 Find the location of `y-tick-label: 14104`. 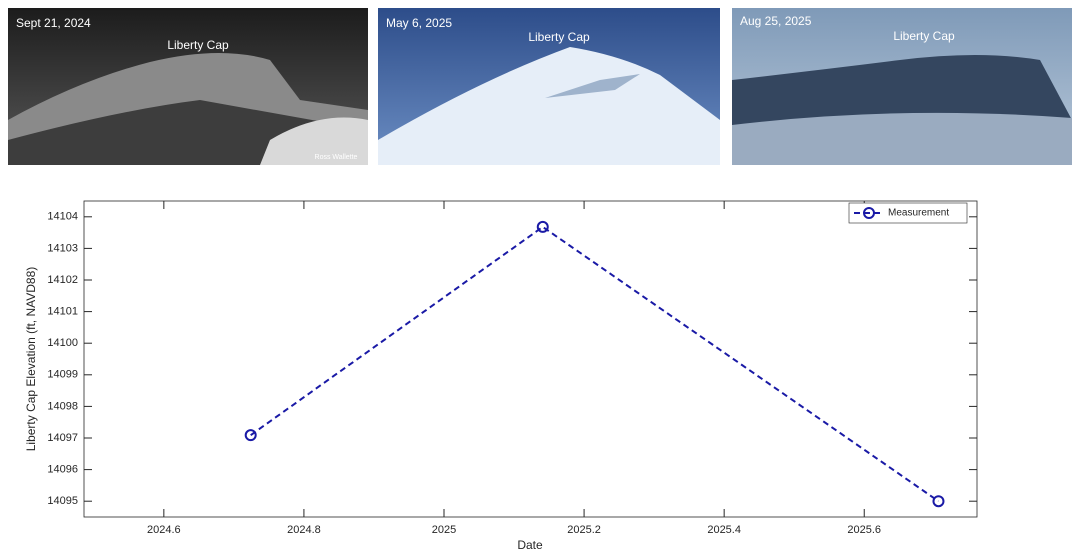

y-tick-label: 14104 is located at coordinates (62, 217).